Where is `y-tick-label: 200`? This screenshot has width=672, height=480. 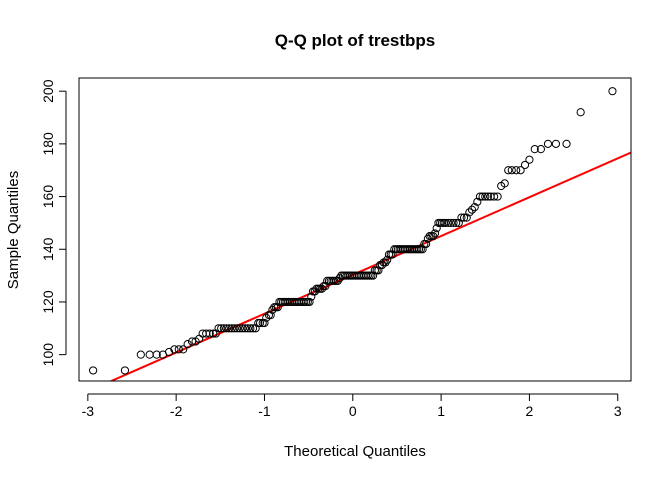 y-tick-label: 200 is located at coordinates (48, 91).